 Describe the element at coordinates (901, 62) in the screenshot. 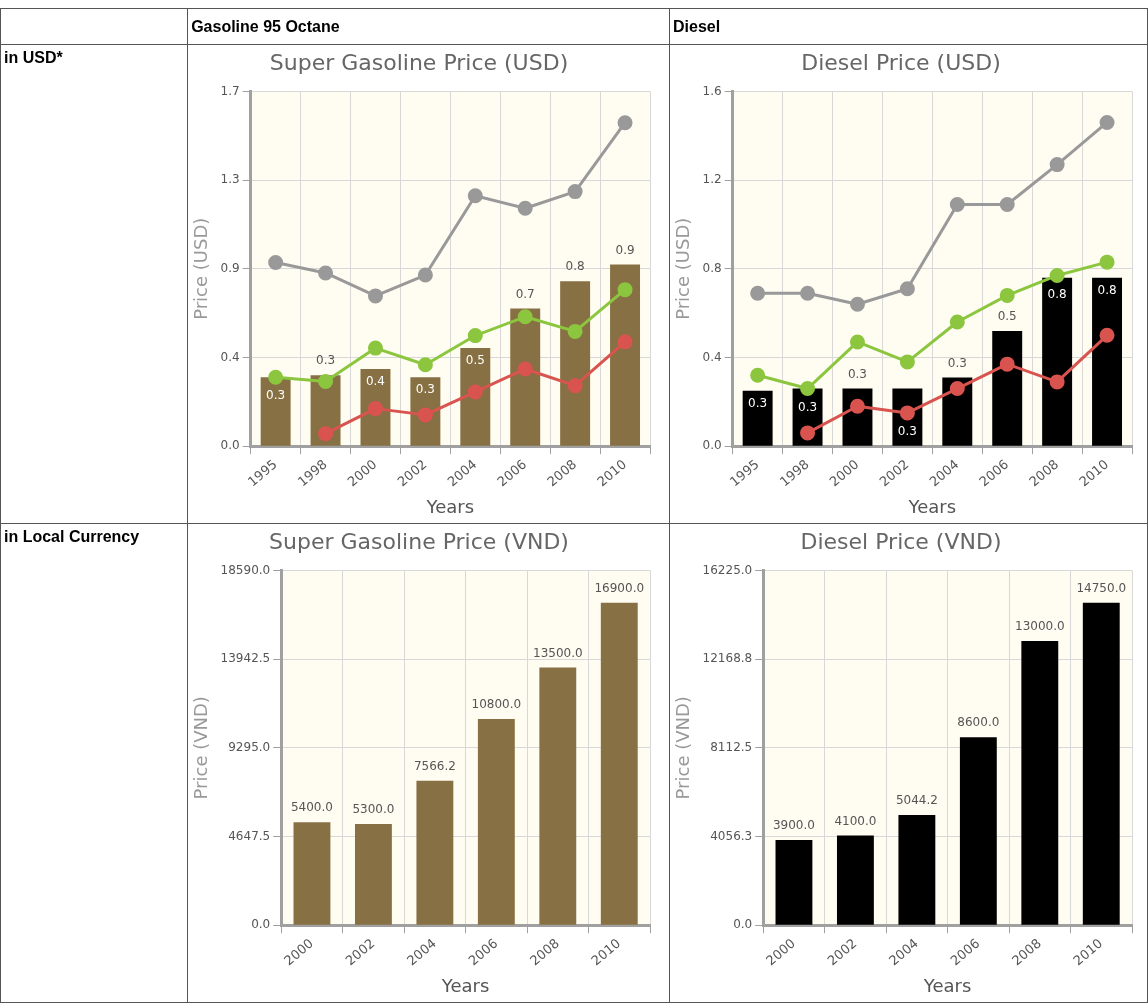

I see `chart-title: Diesel Price (USD)` at that location.